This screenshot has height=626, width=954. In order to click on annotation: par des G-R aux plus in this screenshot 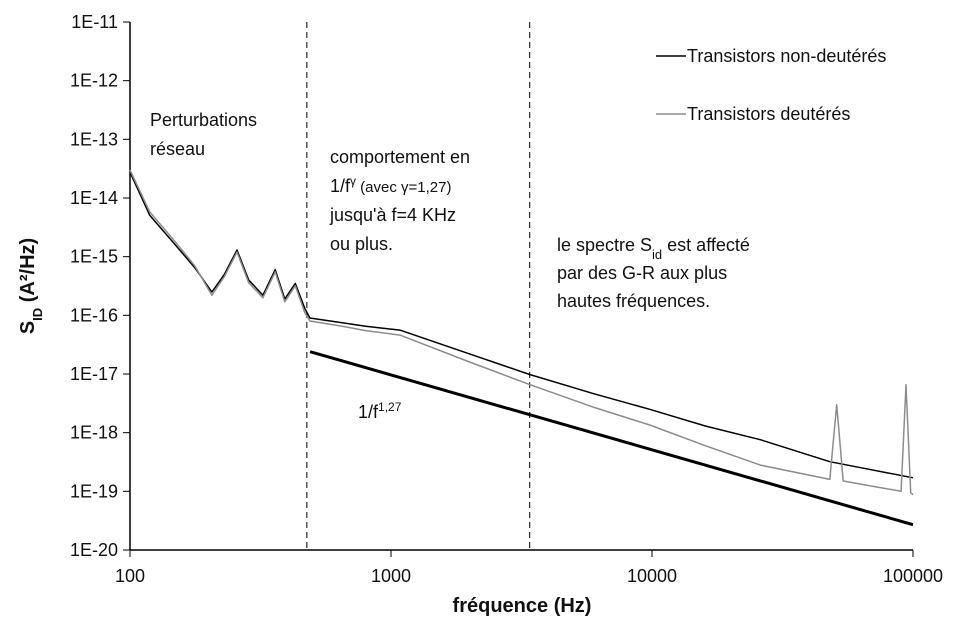, I will do `click(642, 273)`.